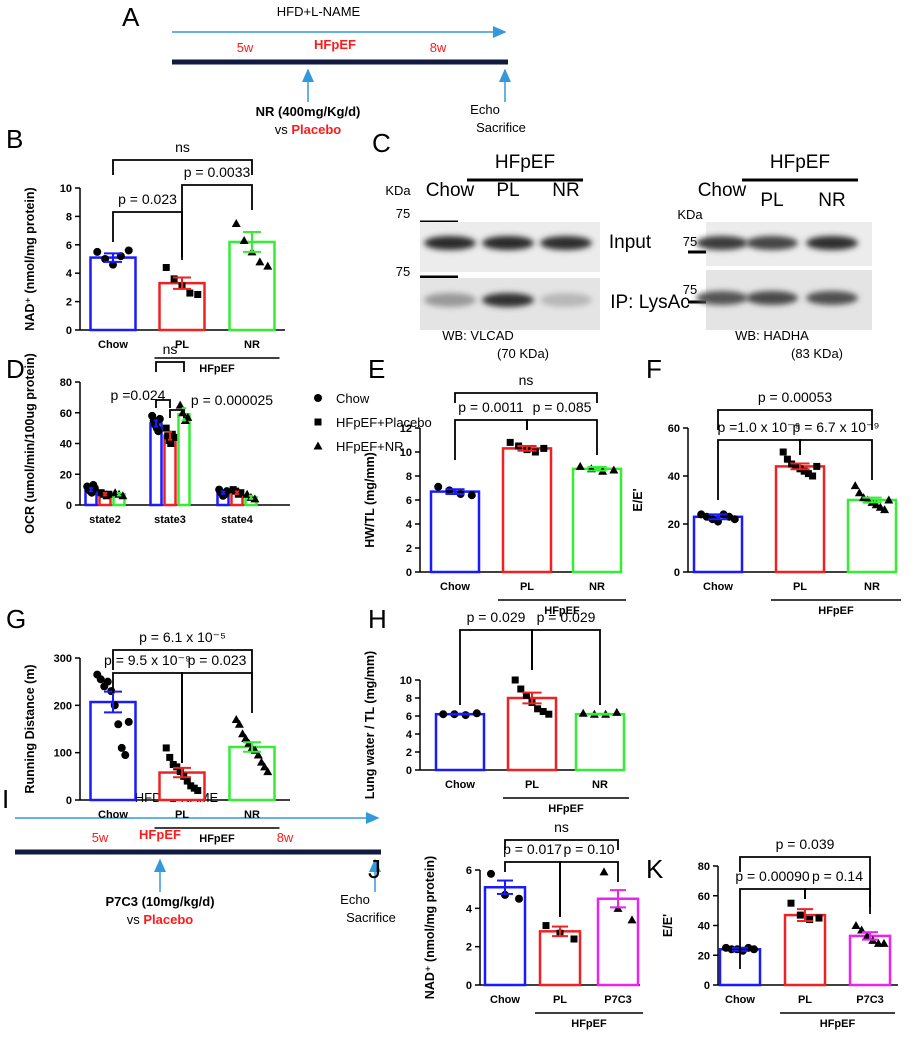 The image size is (922, 1050). I want to click on x-tick-label: state2, so click(105, 520).